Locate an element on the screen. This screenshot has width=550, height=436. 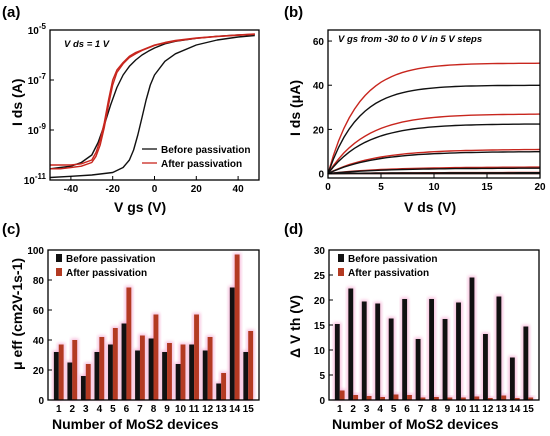
panel-b-xtick-label: 0 is located at coordinates (328, 187).